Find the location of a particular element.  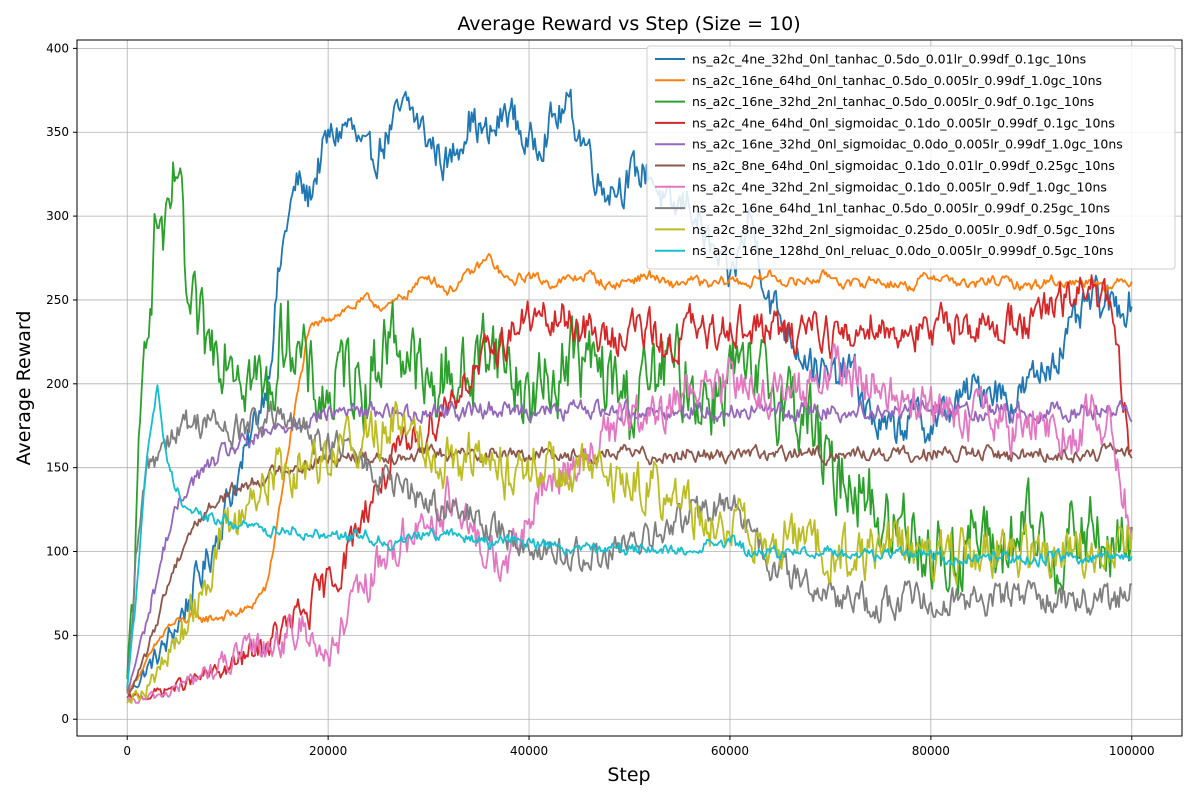

x-axis-ticks: 0 20000 40000 60000 80000 100000 is located at coordinates (639, 747).